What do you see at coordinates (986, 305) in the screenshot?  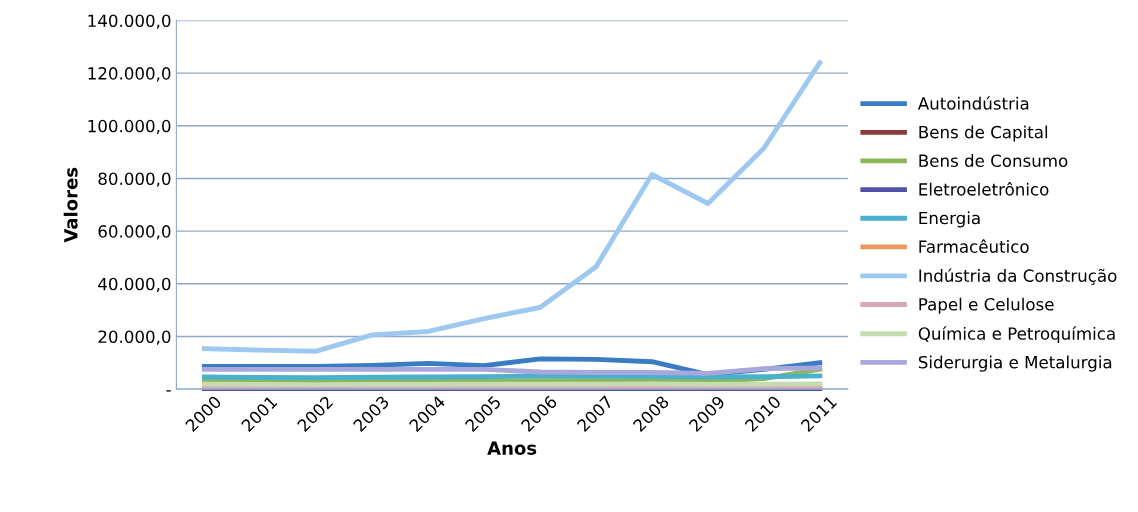 I see `legend-label: Papel e Celulose` at bounding box center [986, 305].